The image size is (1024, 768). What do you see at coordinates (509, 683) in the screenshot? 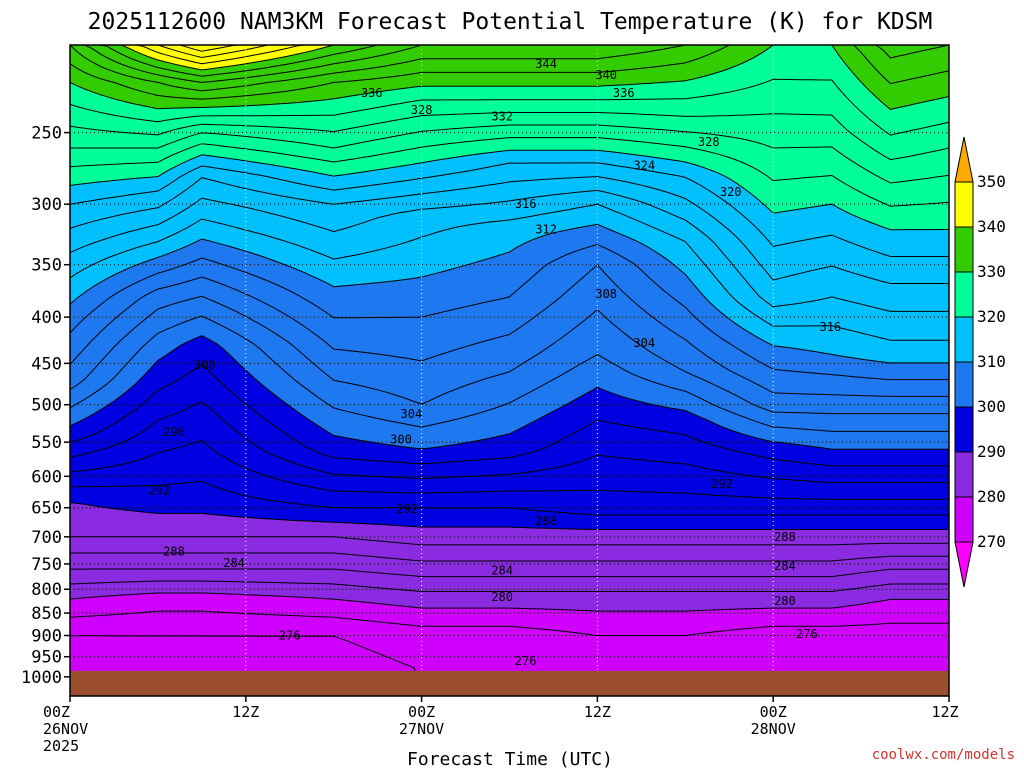
I see `ground-surface` at bounding box center [509, 683].